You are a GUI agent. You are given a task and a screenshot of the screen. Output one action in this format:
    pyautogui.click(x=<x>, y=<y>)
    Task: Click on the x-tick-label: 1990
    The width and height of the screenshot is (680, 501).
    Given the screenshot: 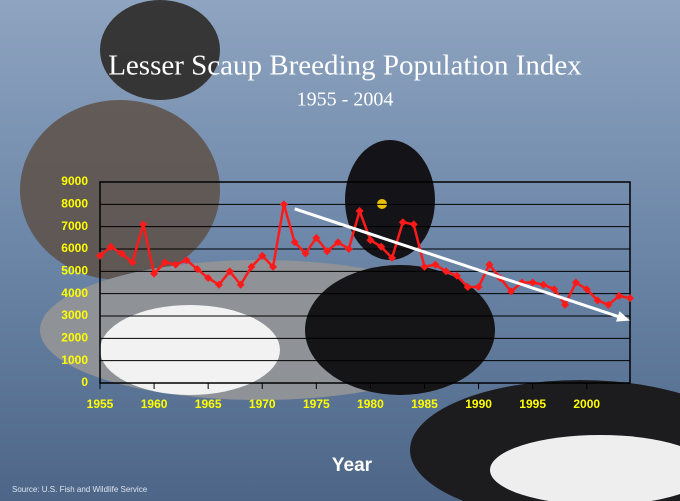 What is the action you would take?
    pyautogui.click(x=478, y=404)
    